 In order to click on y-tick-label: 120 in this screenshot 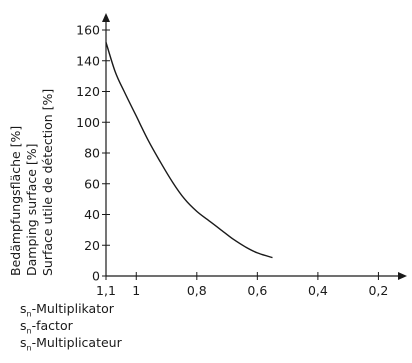, I will do `click(88, 91)`.